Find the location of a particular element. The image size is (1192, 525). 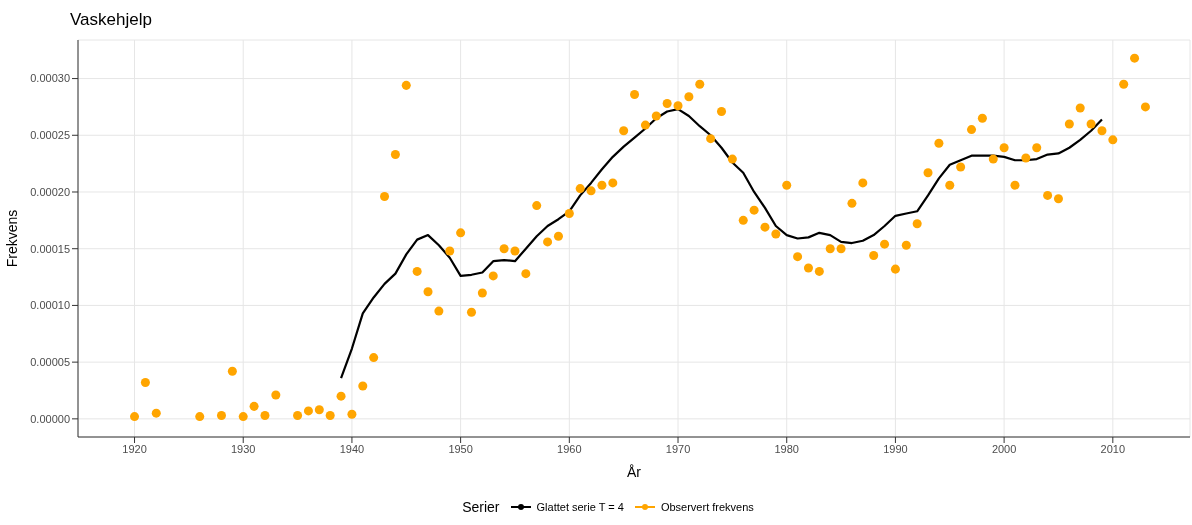

legend-title: Serier is located at coordinates (481, 507).